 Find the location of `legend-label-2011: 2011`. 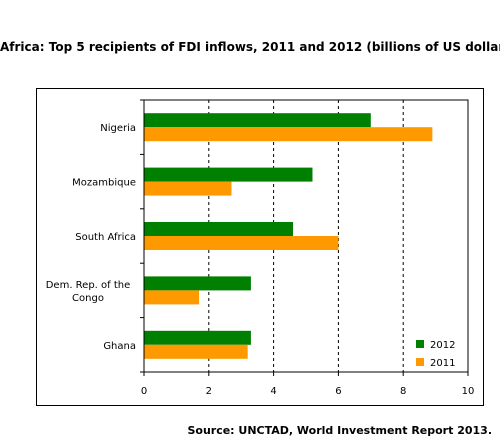

legend-label-2011: 2011 is located at coordinates (442, 363).